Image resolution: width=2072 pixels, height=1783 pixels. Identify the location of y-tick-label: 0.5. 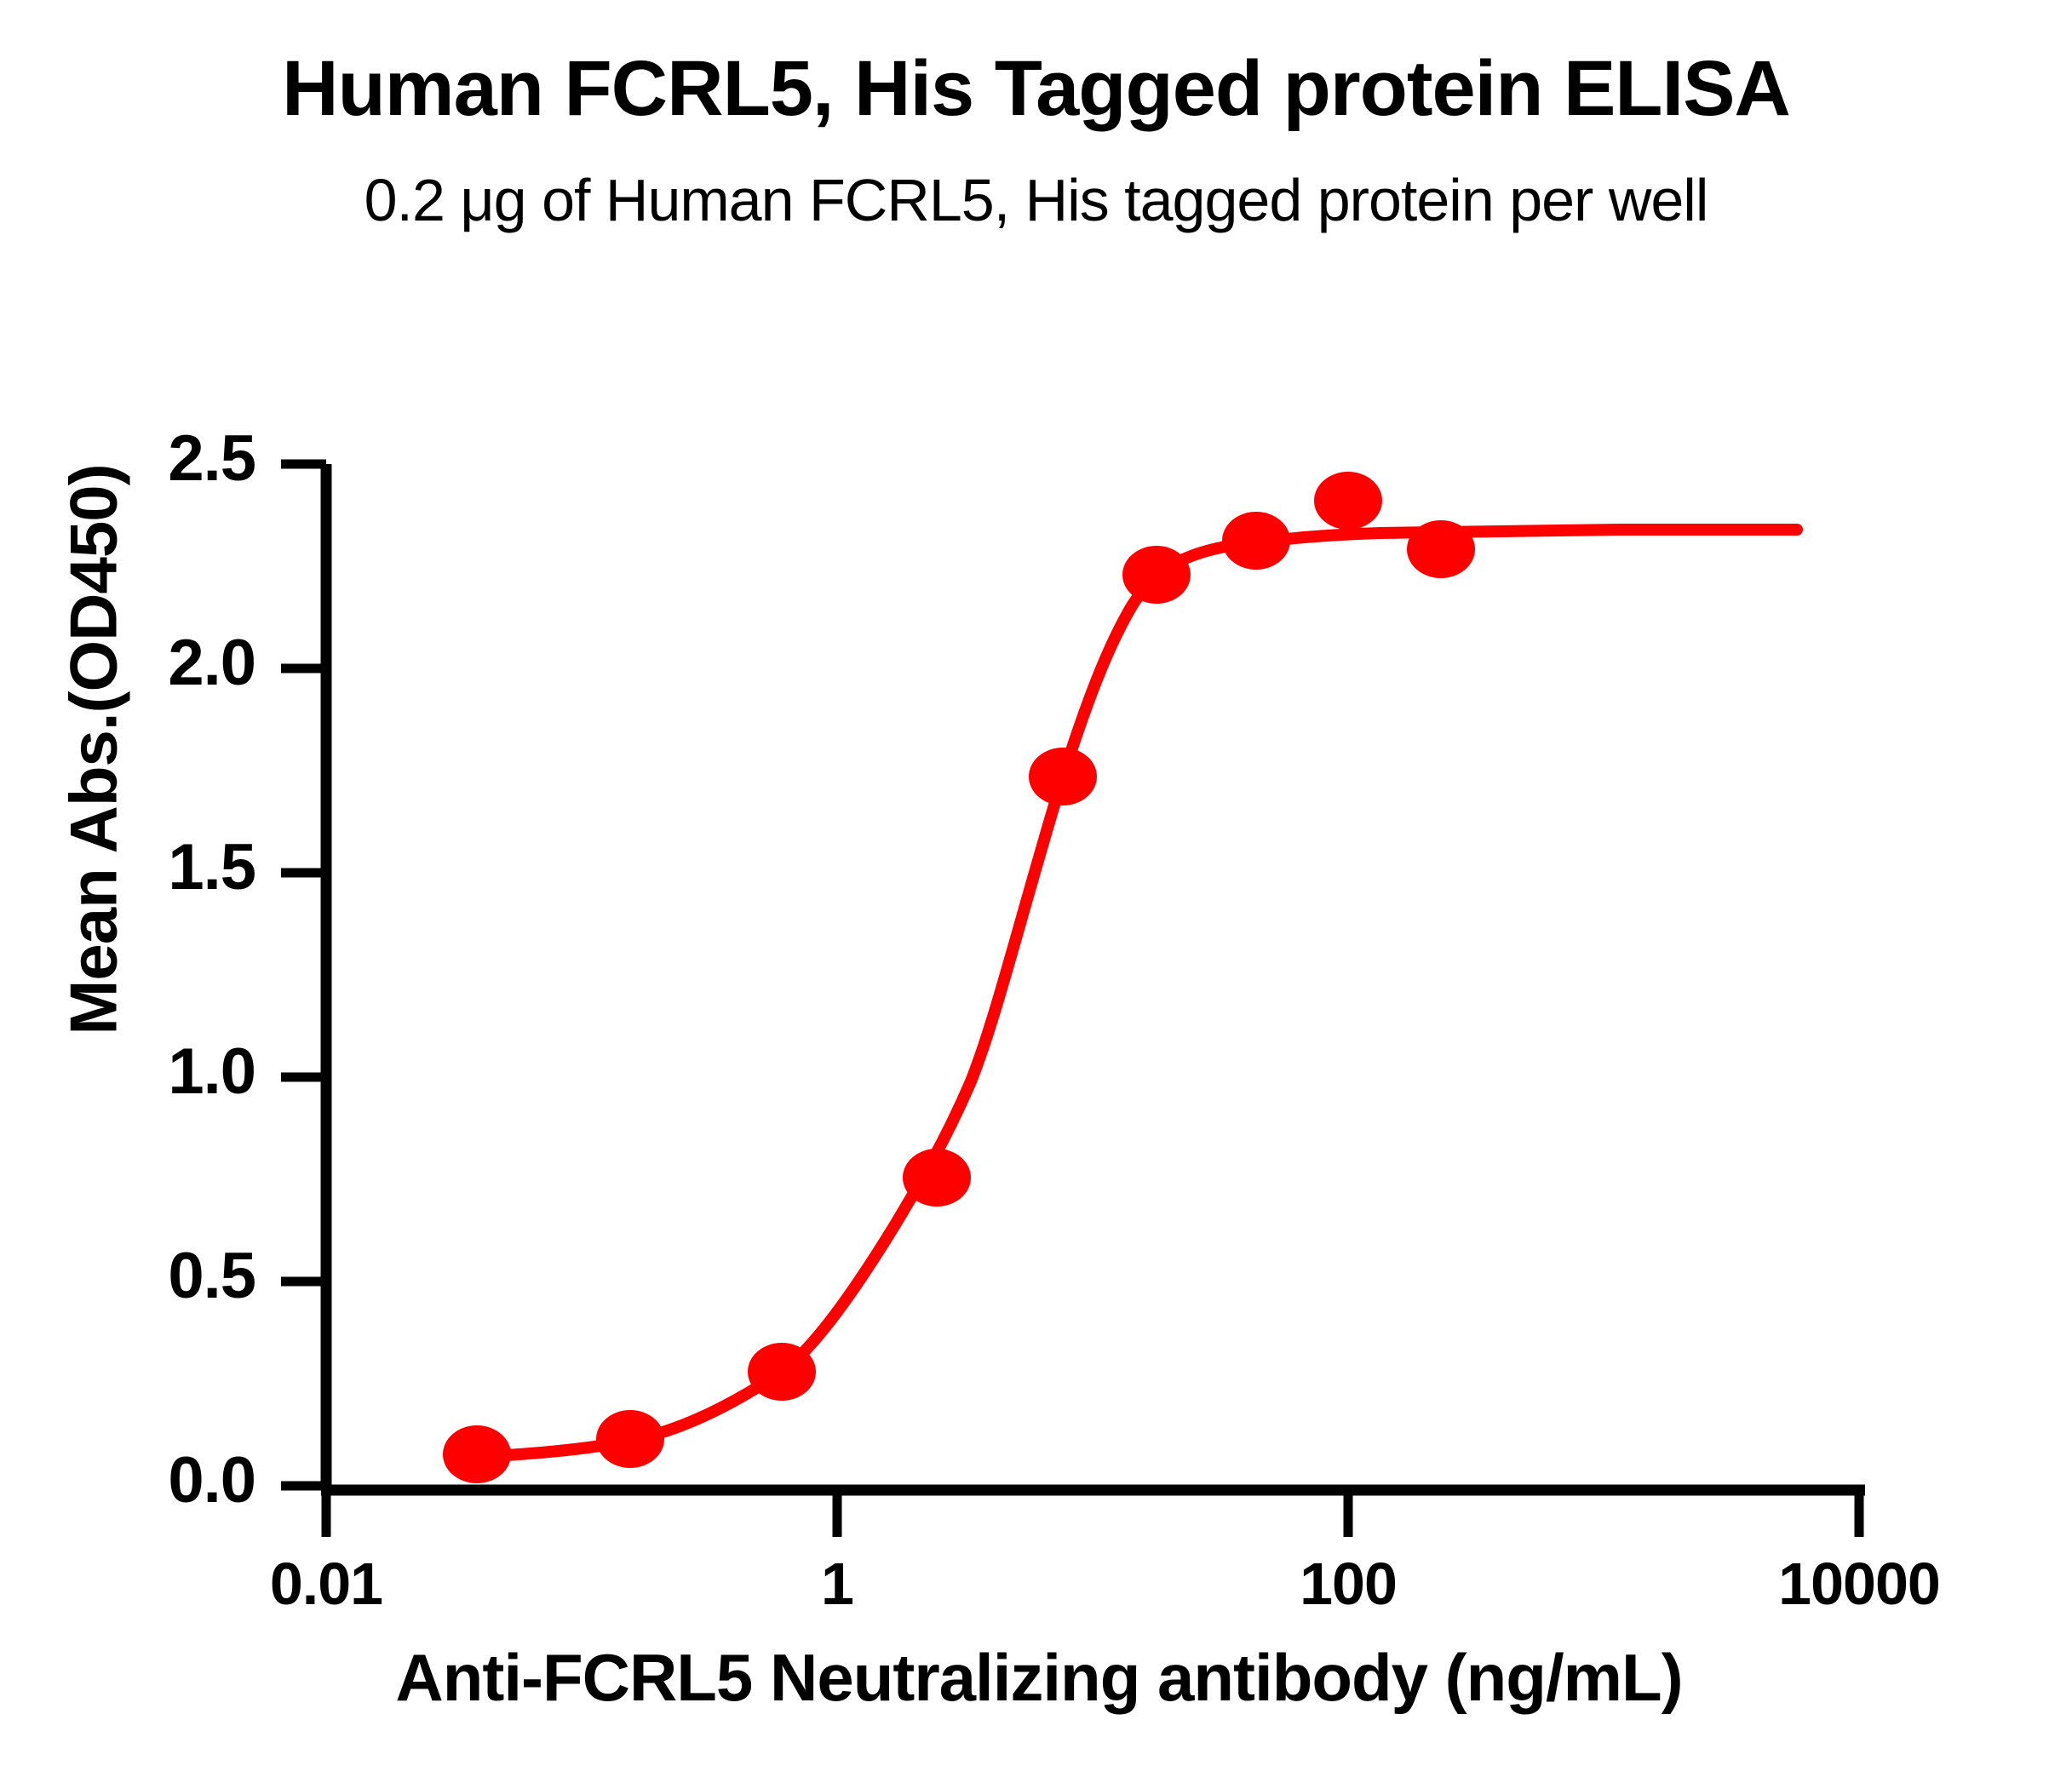
(212, 1276).